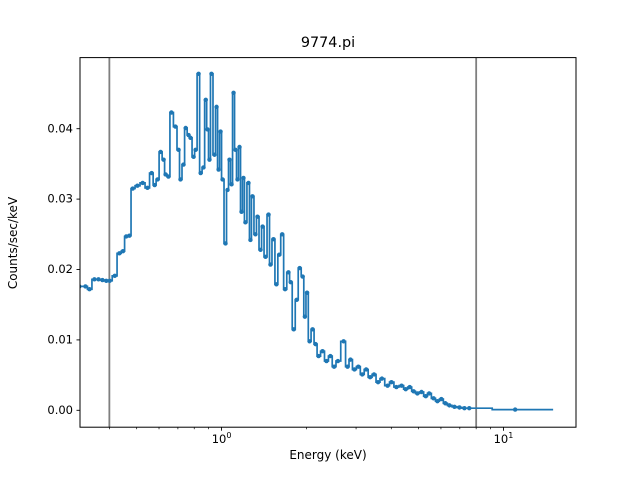  What do you see at coordinates (13, 243) in the screenshot?
I see `y-axis-label: Counts/sec/keV` at bounding box center [13, 243].